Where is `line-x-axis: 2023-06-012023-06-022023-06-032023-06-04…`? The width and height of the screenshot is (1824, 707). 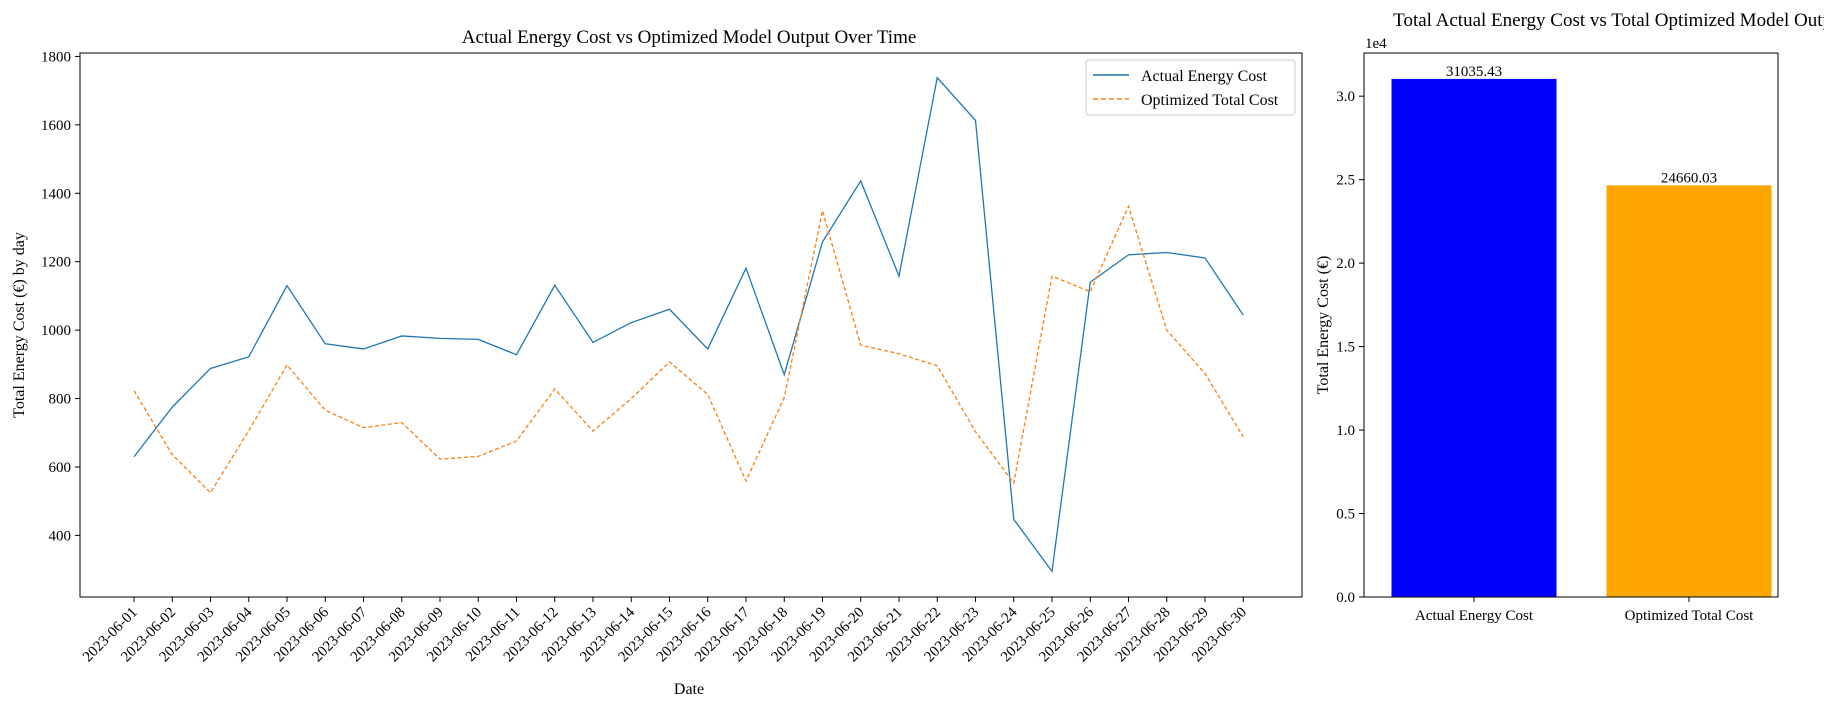 line-x-axis: 2023-06-012023-06-022023-06-032023-06-04… is located at coordinates (665, 631).